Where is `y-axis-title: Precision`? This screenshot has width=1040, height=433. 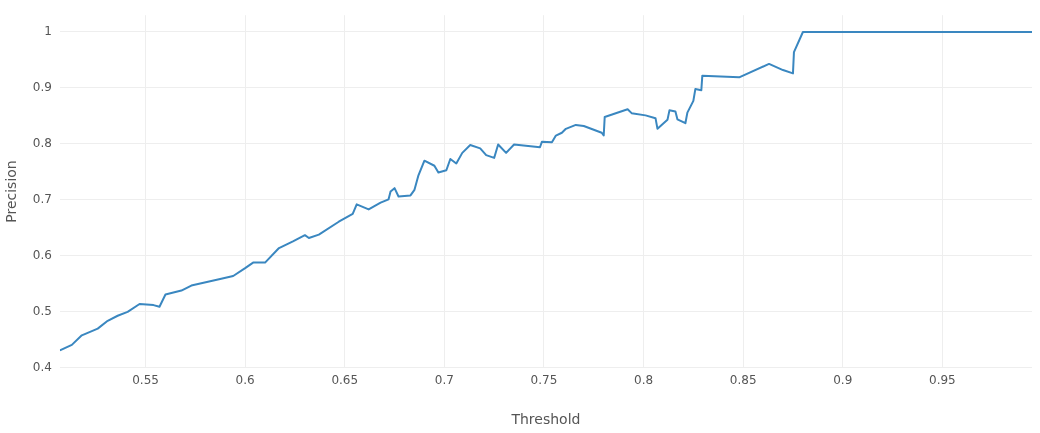 y-axis-title: Precision is located at coordinates (11, 191).